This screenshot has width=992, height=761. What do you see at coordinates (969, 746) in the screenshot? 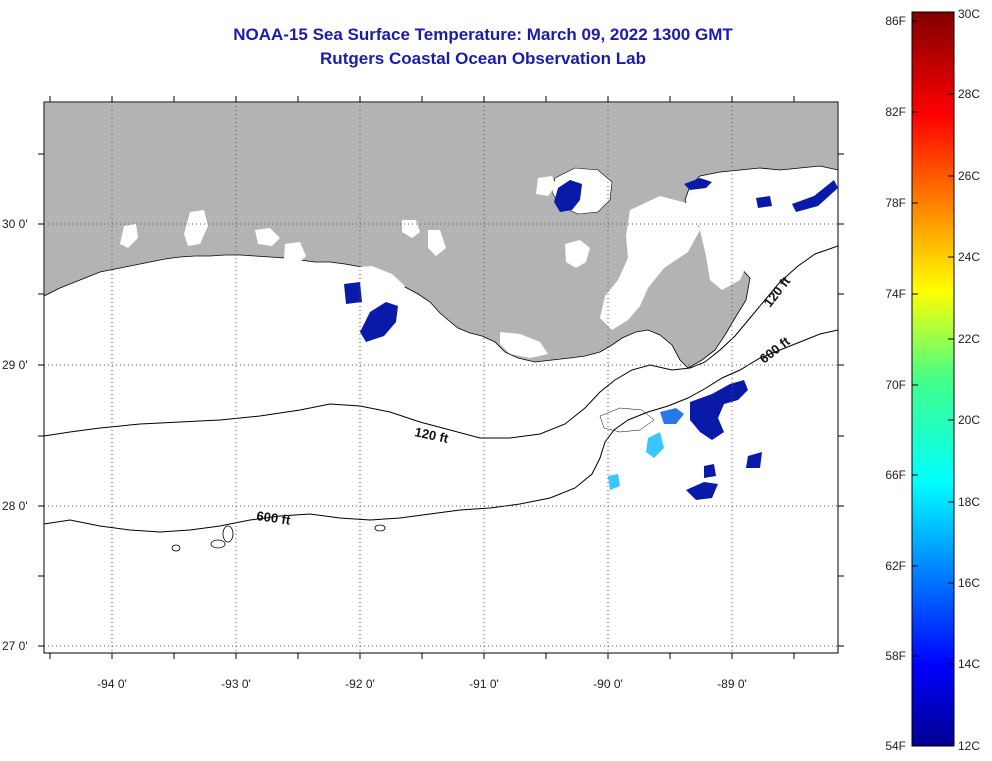
I see `colorbar-c-12: 12C` at bounding box center [969, 746].